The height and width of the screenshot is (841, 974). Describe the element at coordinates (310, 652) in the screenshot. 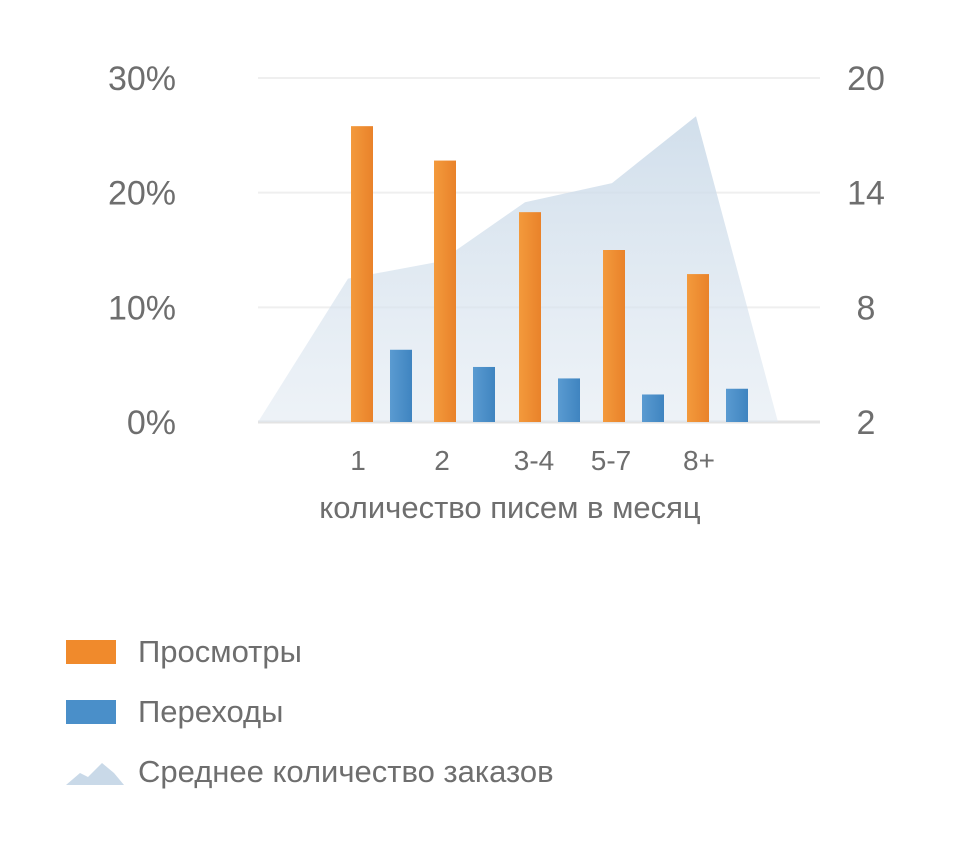

I see `legend-item-views: Просмотры` at that location.